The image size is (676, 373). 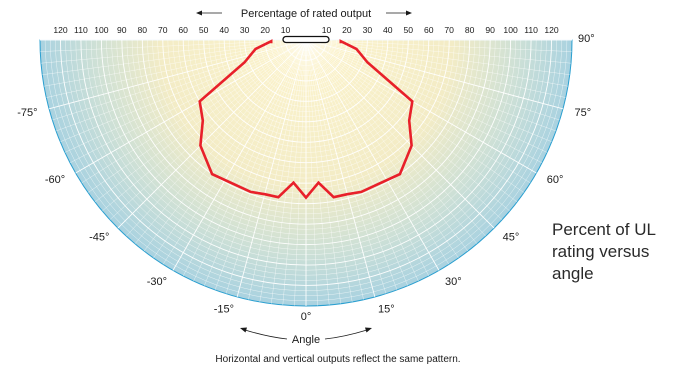 I want to click on angle-label: -45°, so click(x=99, y=238).